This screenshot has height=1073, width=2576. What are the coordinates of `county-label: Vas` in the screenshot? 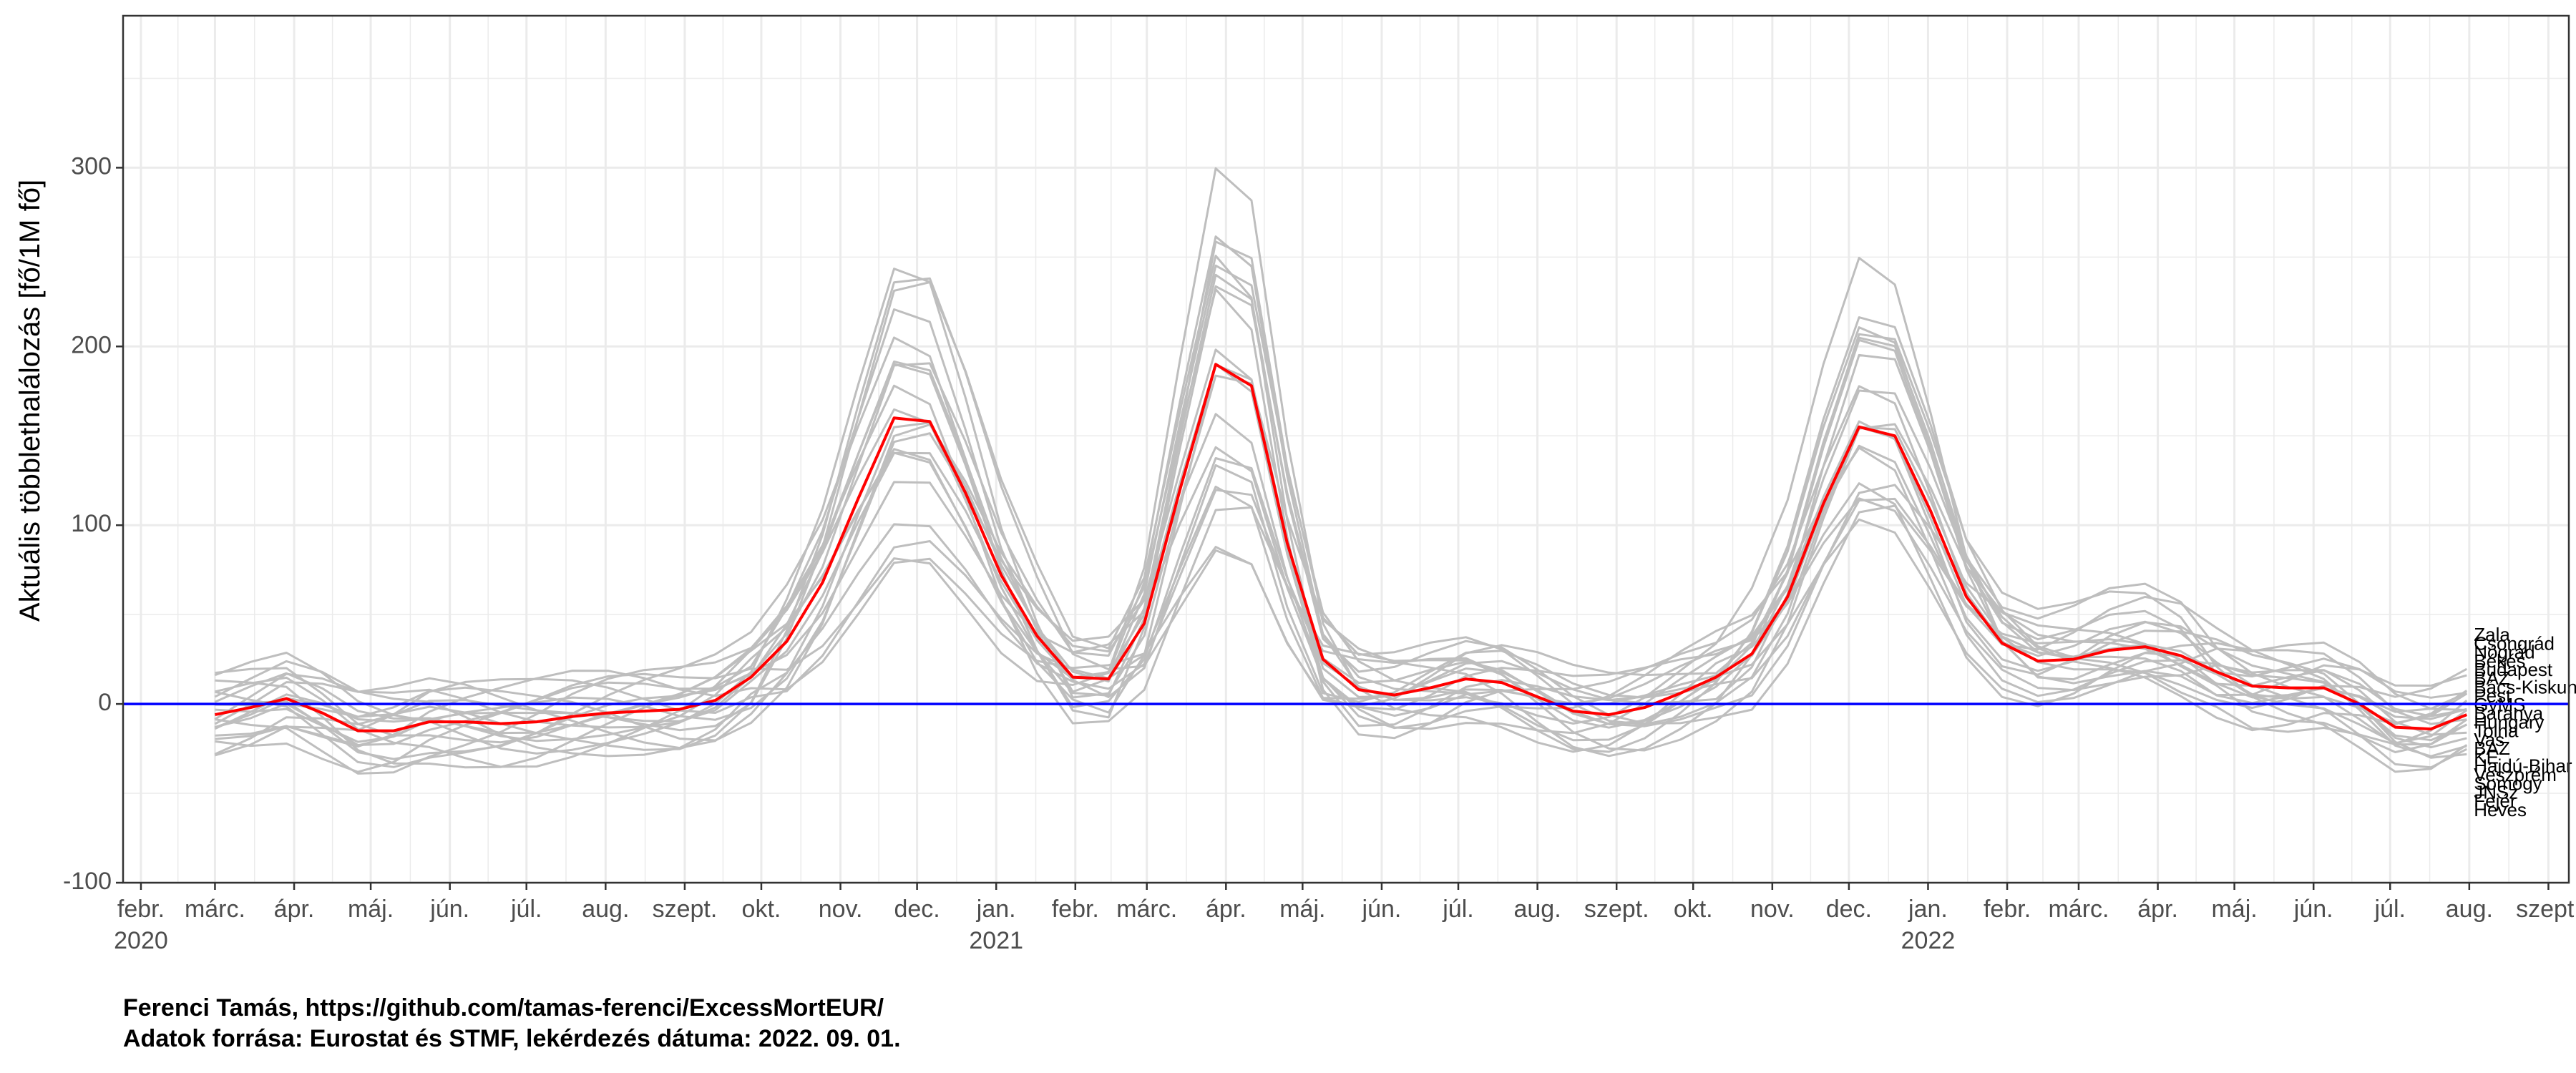 It's located at (2489, 739).